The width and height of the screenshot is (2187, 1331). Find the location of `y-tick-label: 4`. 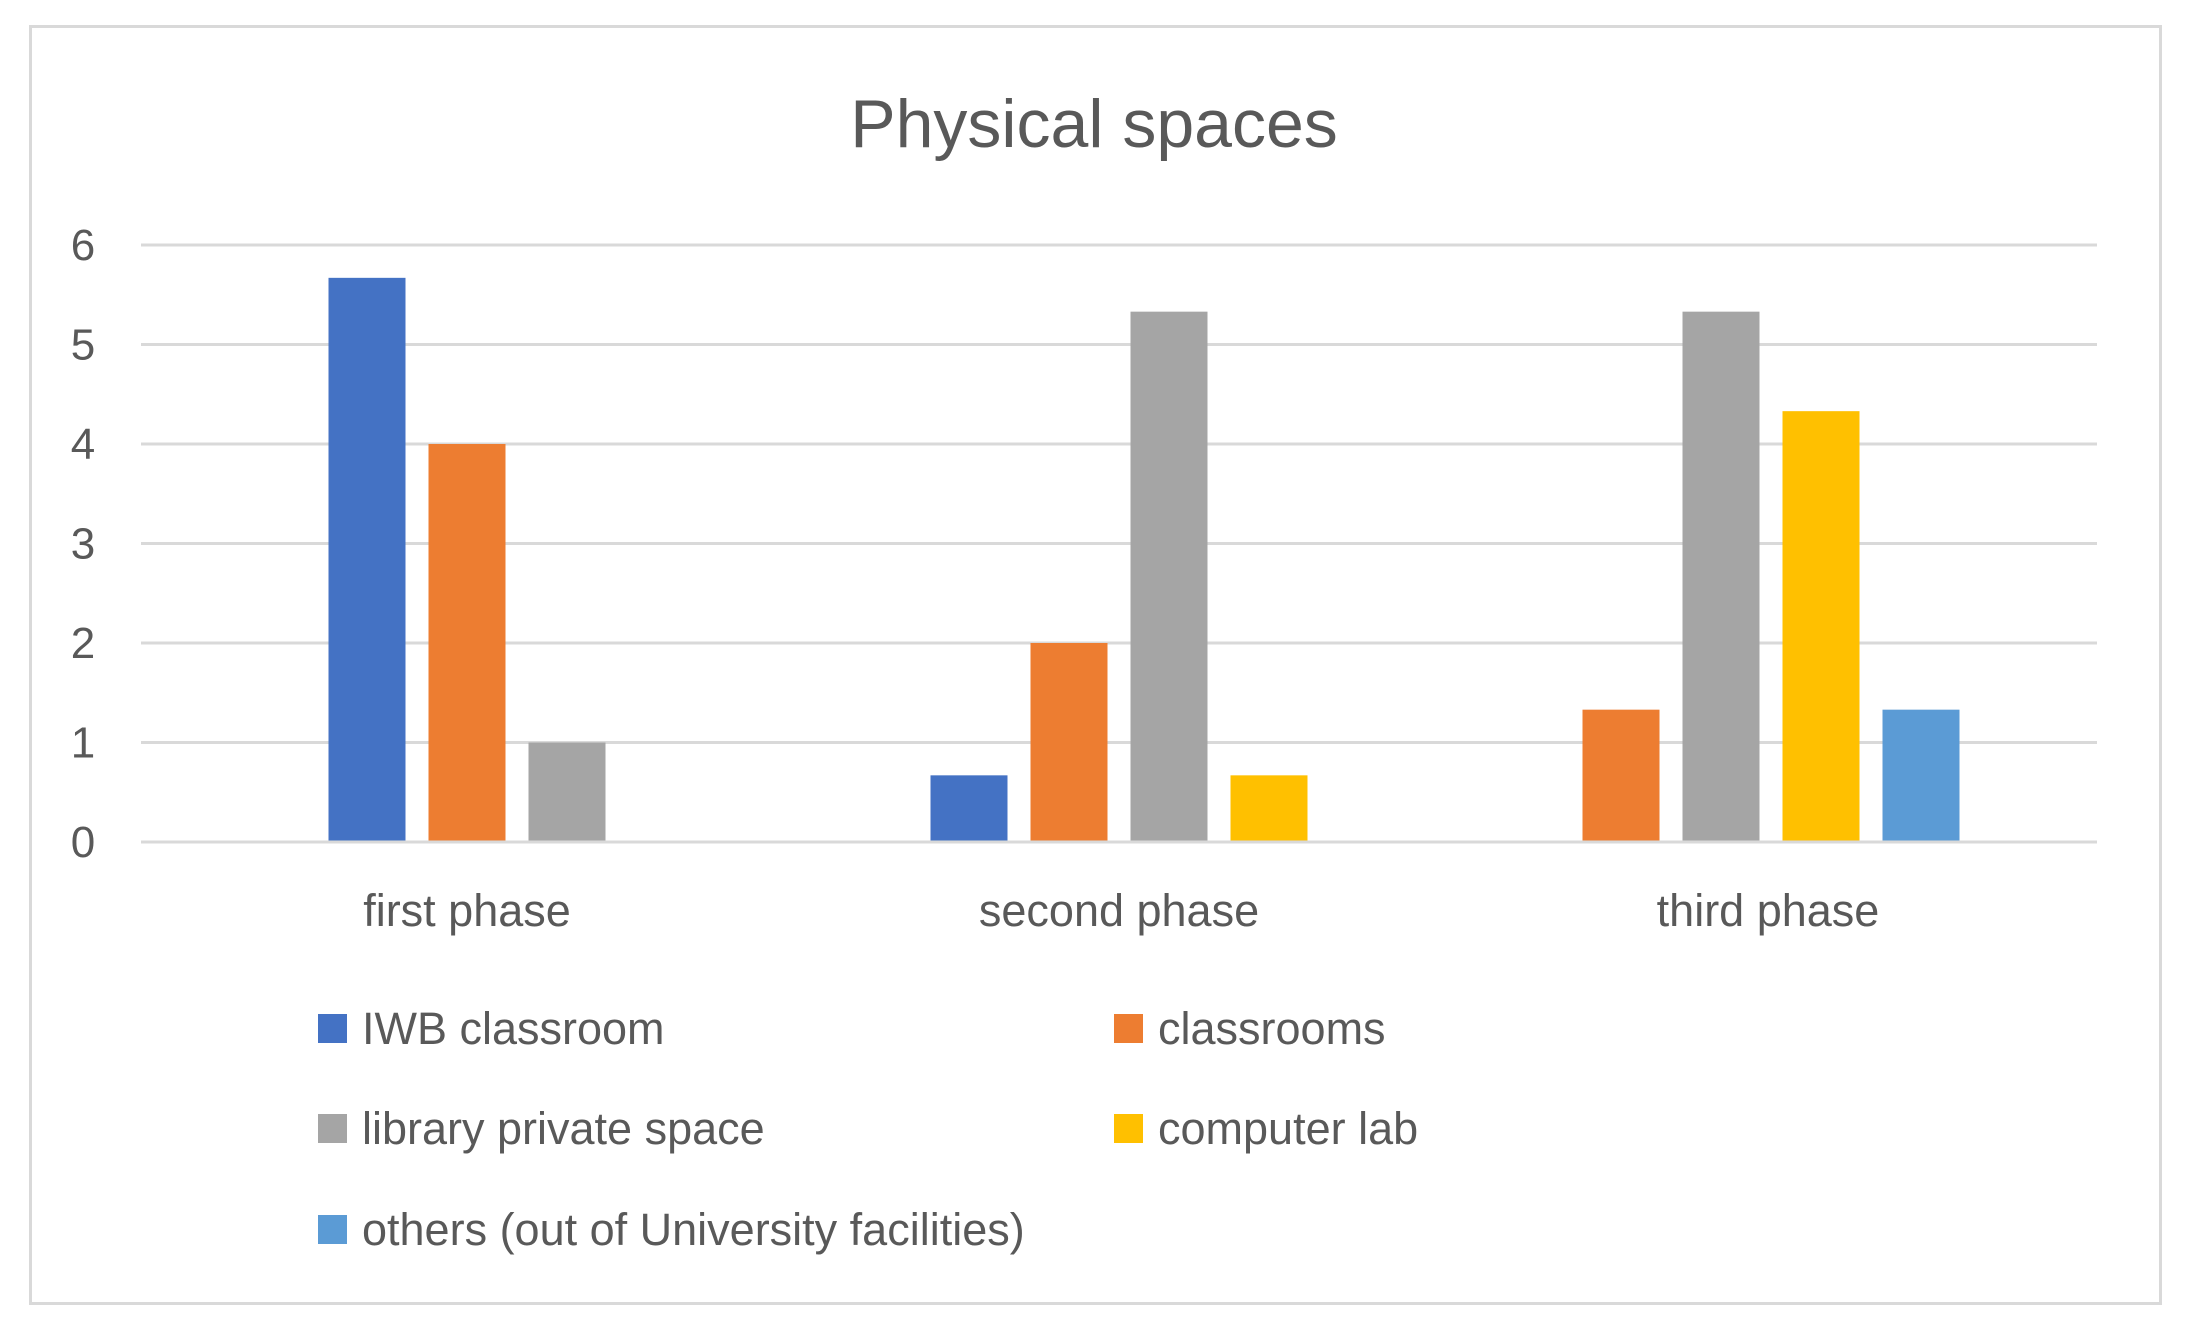

y-tick-label: 4 is located at coordinates (83, 444).